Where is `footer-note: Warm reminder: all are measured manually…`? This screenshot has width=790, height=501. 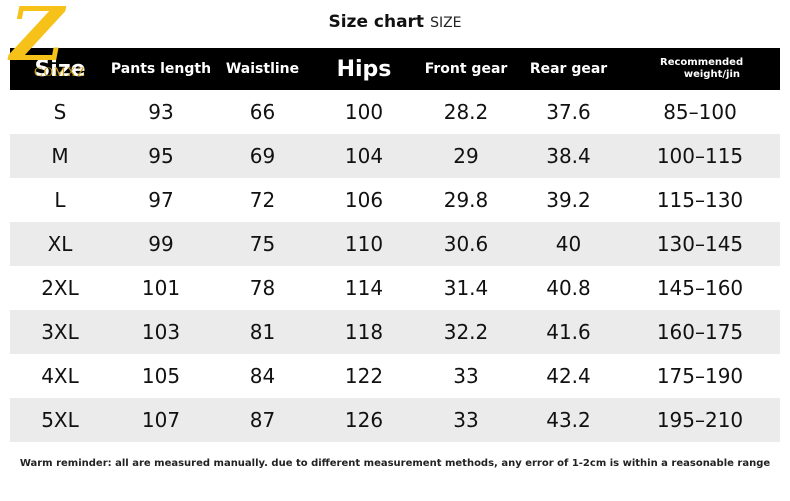 footer-note: Warm reminder: all are measured manually… is located at coordinates (395, 463).